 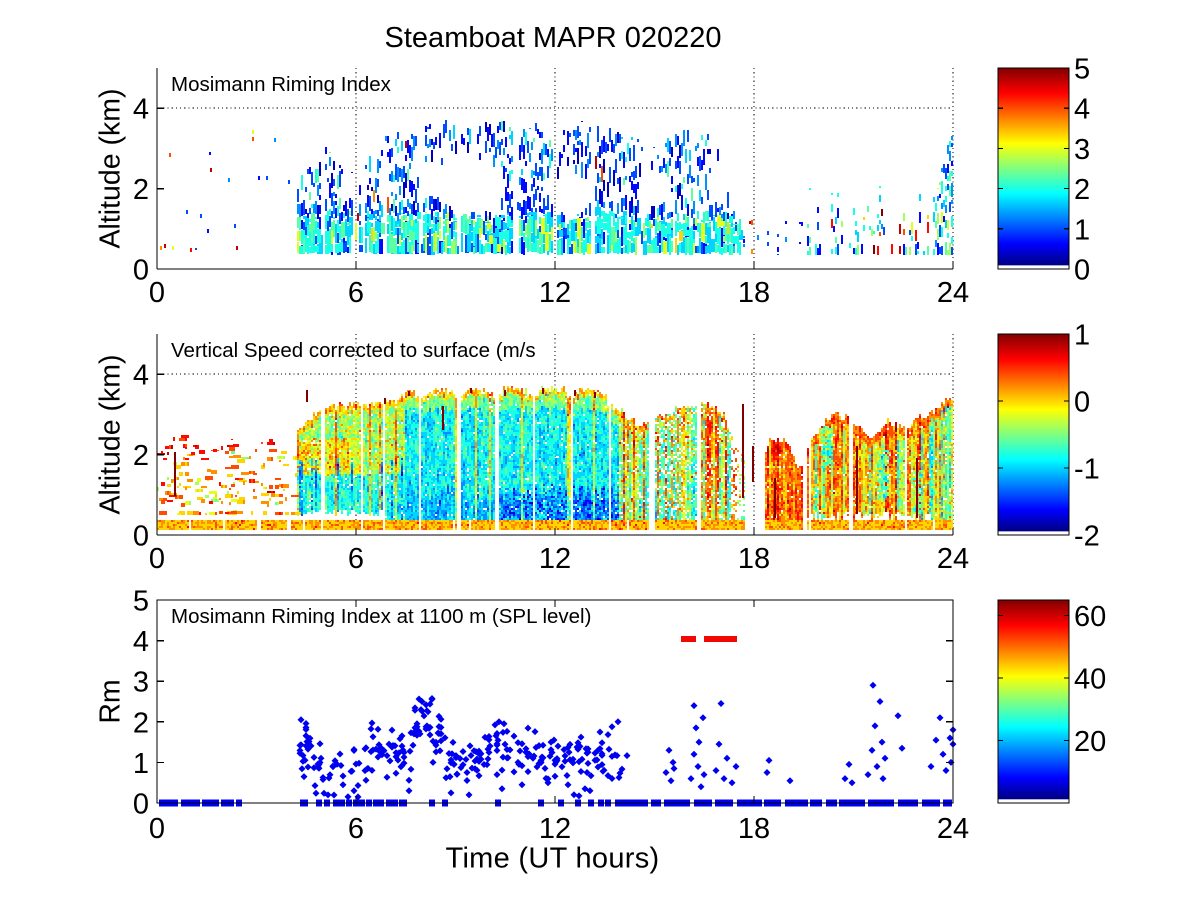 I want to click on svg-text: Steamboat MAPR 020220, so click(x=553, y=38).